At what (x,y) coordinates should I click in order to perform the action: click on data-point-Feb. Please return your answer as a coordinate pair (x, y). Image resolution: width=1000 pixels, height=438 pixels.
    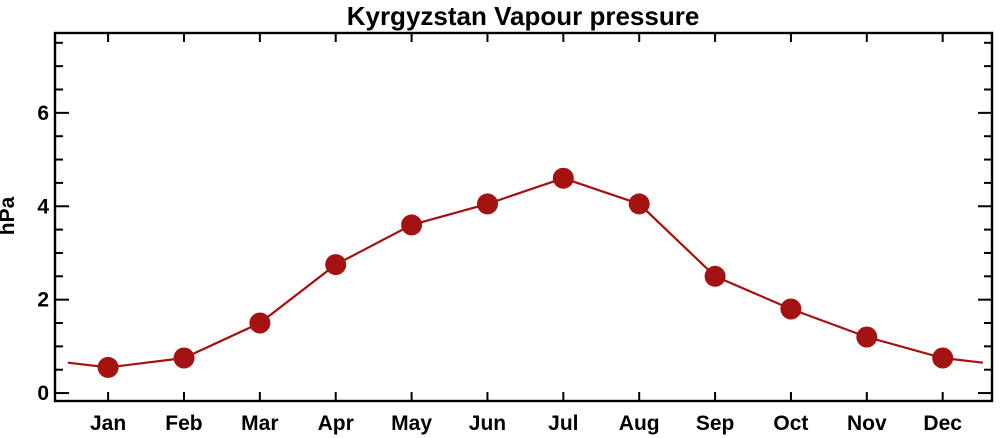
    Looking at the image, I should click on (184, 358).